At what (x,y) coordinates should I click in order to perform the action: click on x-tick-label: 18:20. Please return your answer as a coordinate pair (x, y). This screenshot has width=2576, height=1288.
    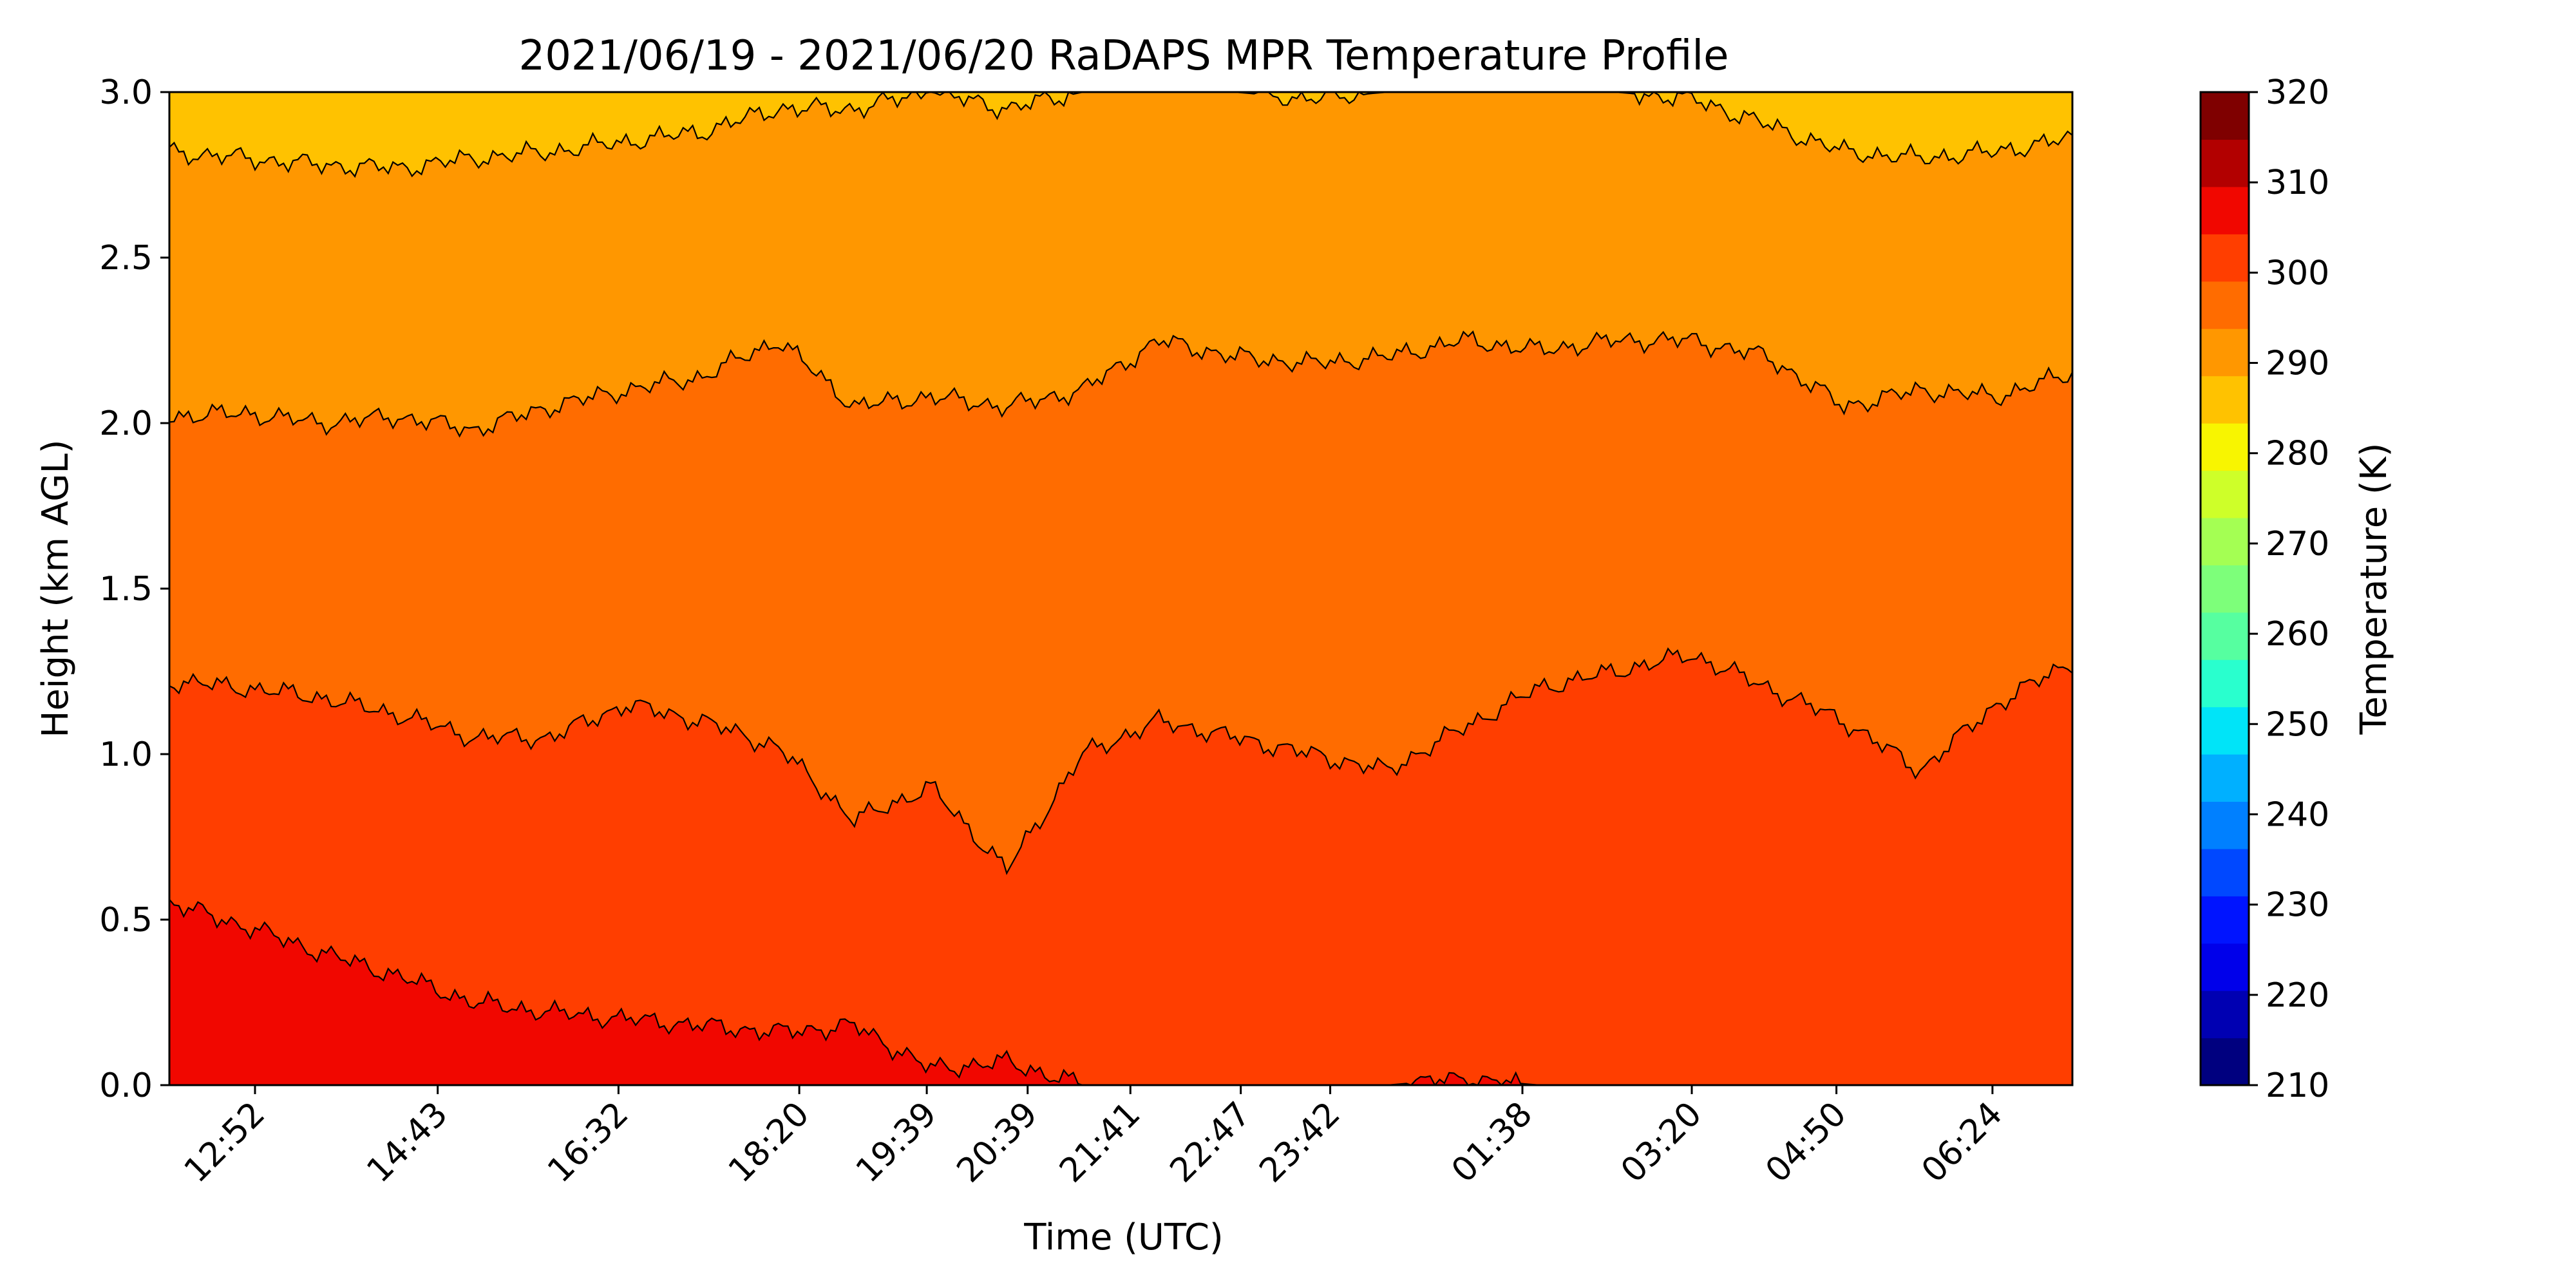
    Looking at the image, I should click on (769, 1142).